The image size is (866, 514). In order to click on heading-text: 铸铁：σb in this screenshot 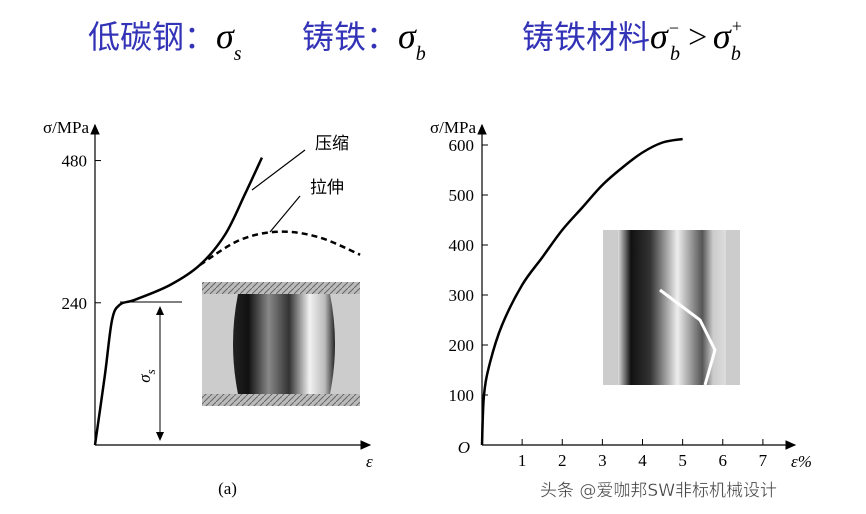, I will do `click(364, 40)`.